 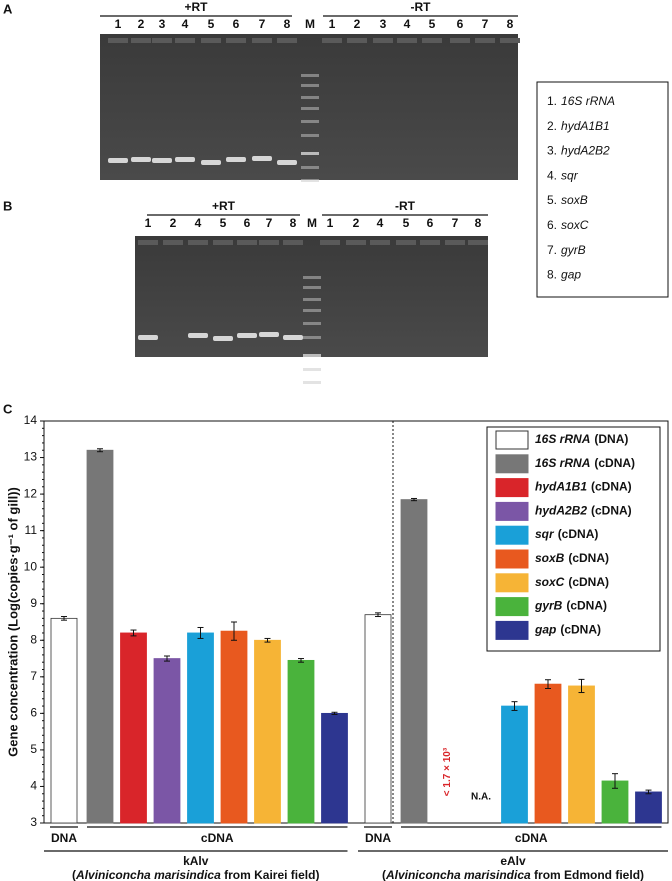 What do you see at coordinates (33, 749) in the screenshot?
I see `y-tick-label: 5` at bounding box center [33, 749].